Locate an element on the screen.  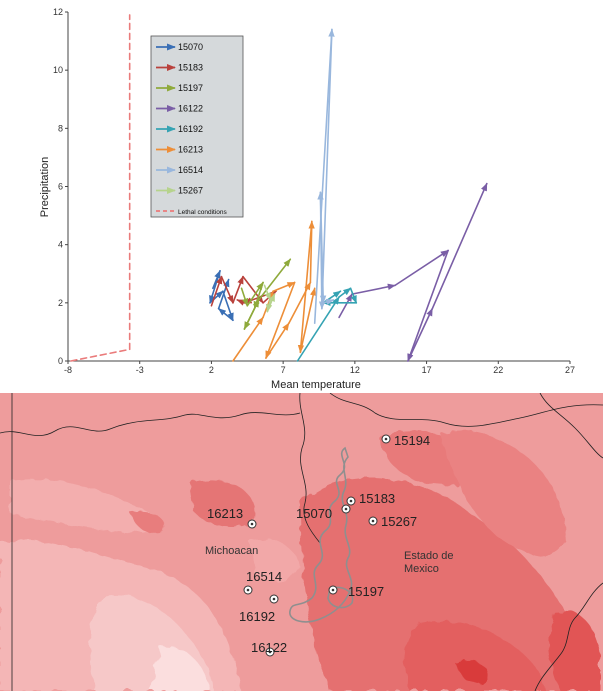
station-label-15070: 15070 is located at coordinates (314, 513).